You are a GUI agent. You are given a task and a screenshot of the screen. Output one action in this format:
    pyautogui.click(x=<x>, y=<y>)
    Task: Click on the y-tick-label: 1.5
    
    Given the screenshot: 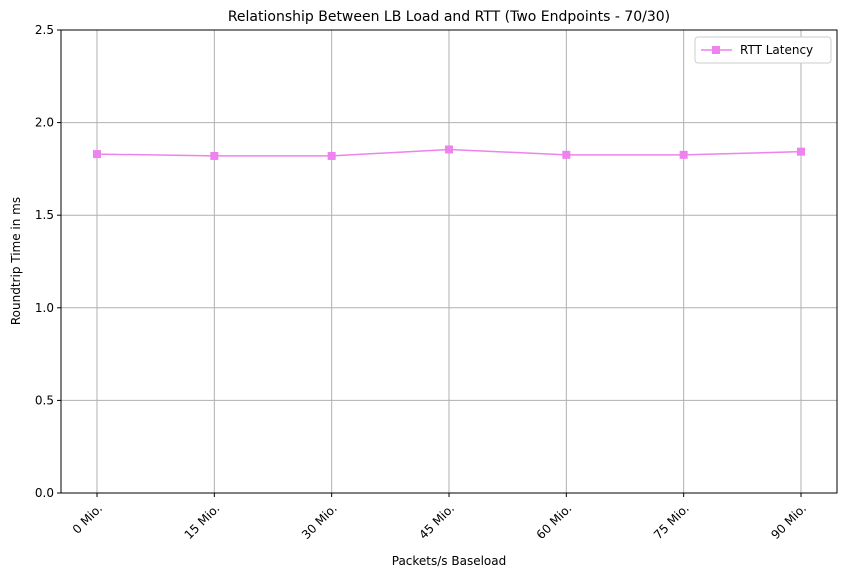 What is the action you would take?
    pyautogui.click(x=44, y=215)
    